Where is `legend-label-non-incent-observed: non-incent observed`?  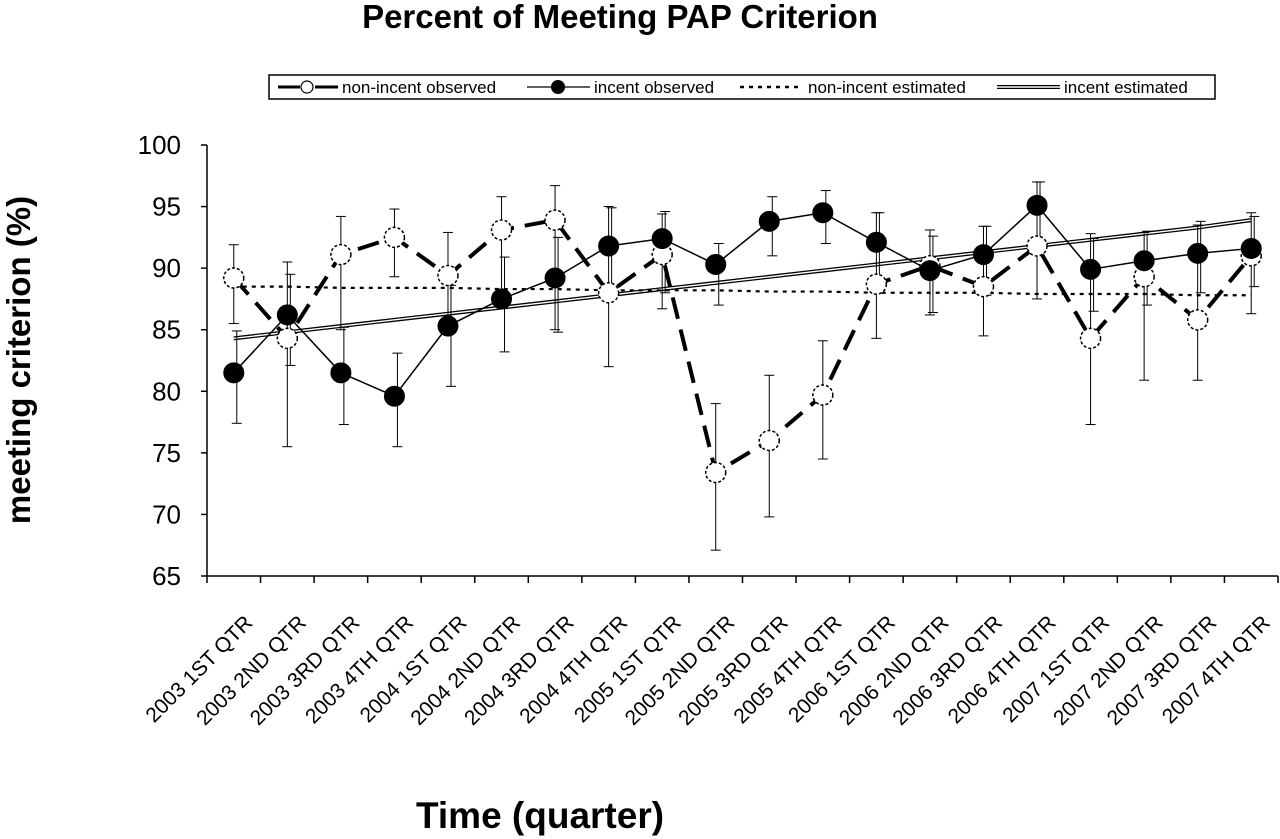
legend-label-non-incent-observed: non-incent observed is located at coordinates (419, 87).